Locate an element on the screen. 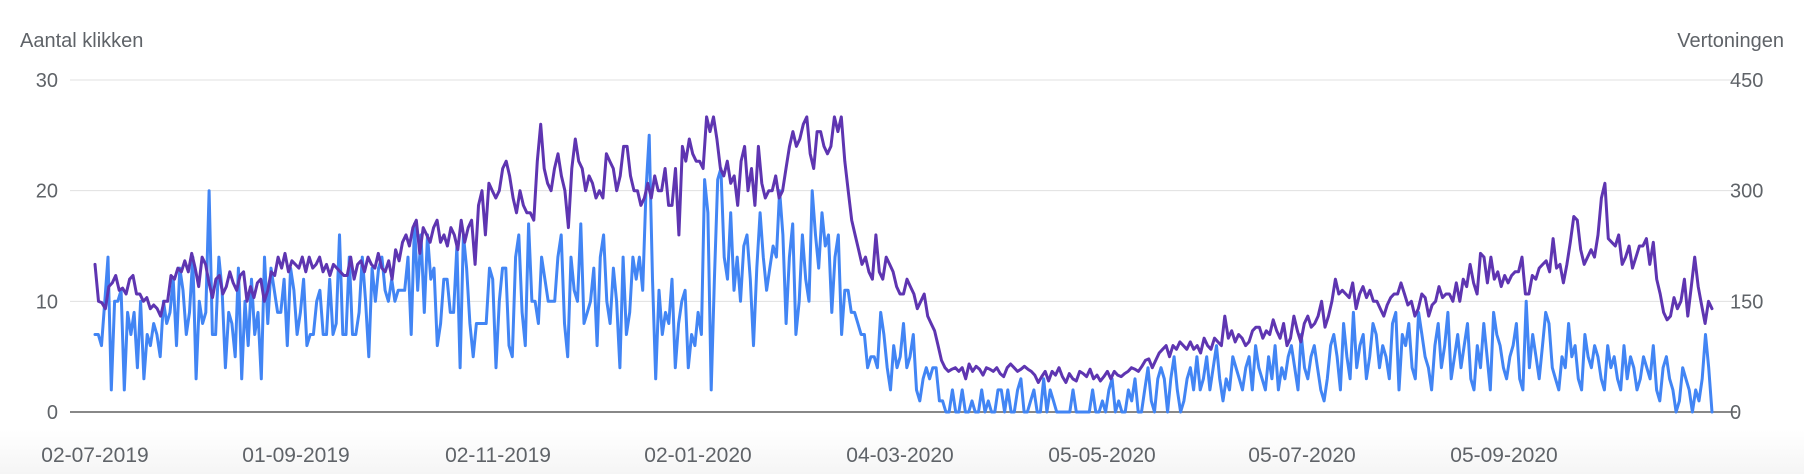 The height and width of the screenshot is (474, 1804). y-tick-label-left: 0 is located at coordinates (52, 413).